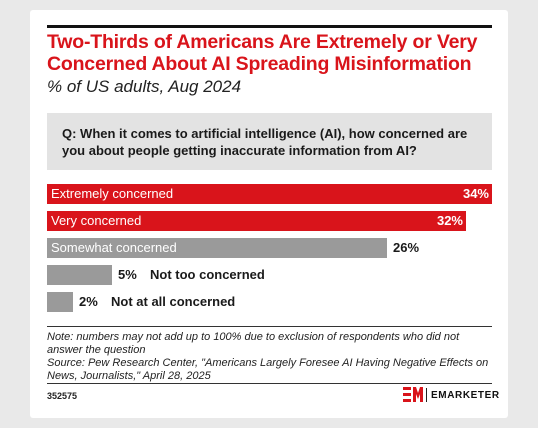 Image resolution: width=538 pixels, height=428 pixels. Describe the element at coordinates (144, 86) in the screenshot. I see `chart-subtitle: % of US adults, Aug 2024` at that location.